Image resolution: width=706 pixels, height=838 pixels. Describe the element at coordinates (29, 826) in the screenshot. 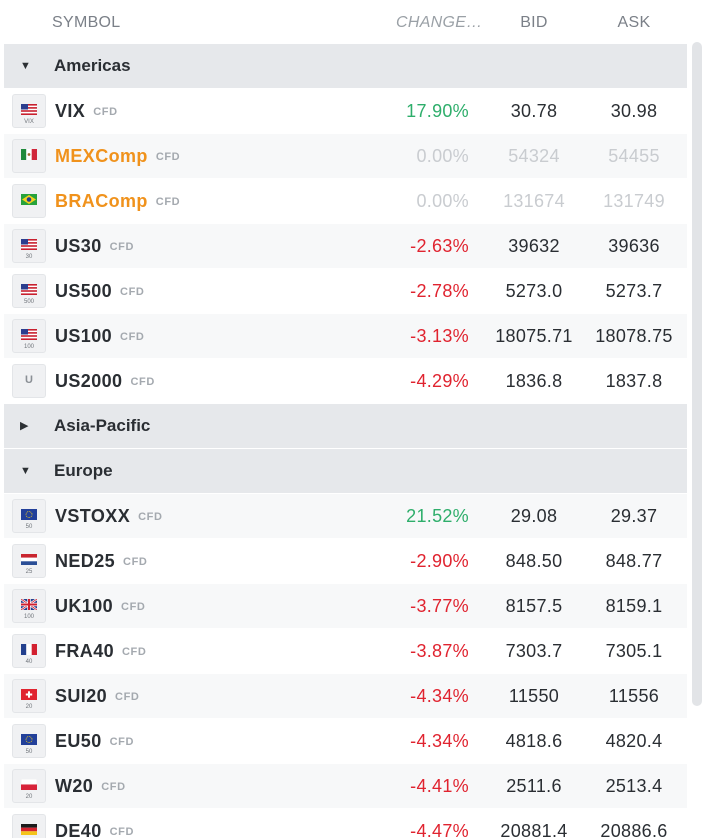

I see `de-flag-icon` at that location.